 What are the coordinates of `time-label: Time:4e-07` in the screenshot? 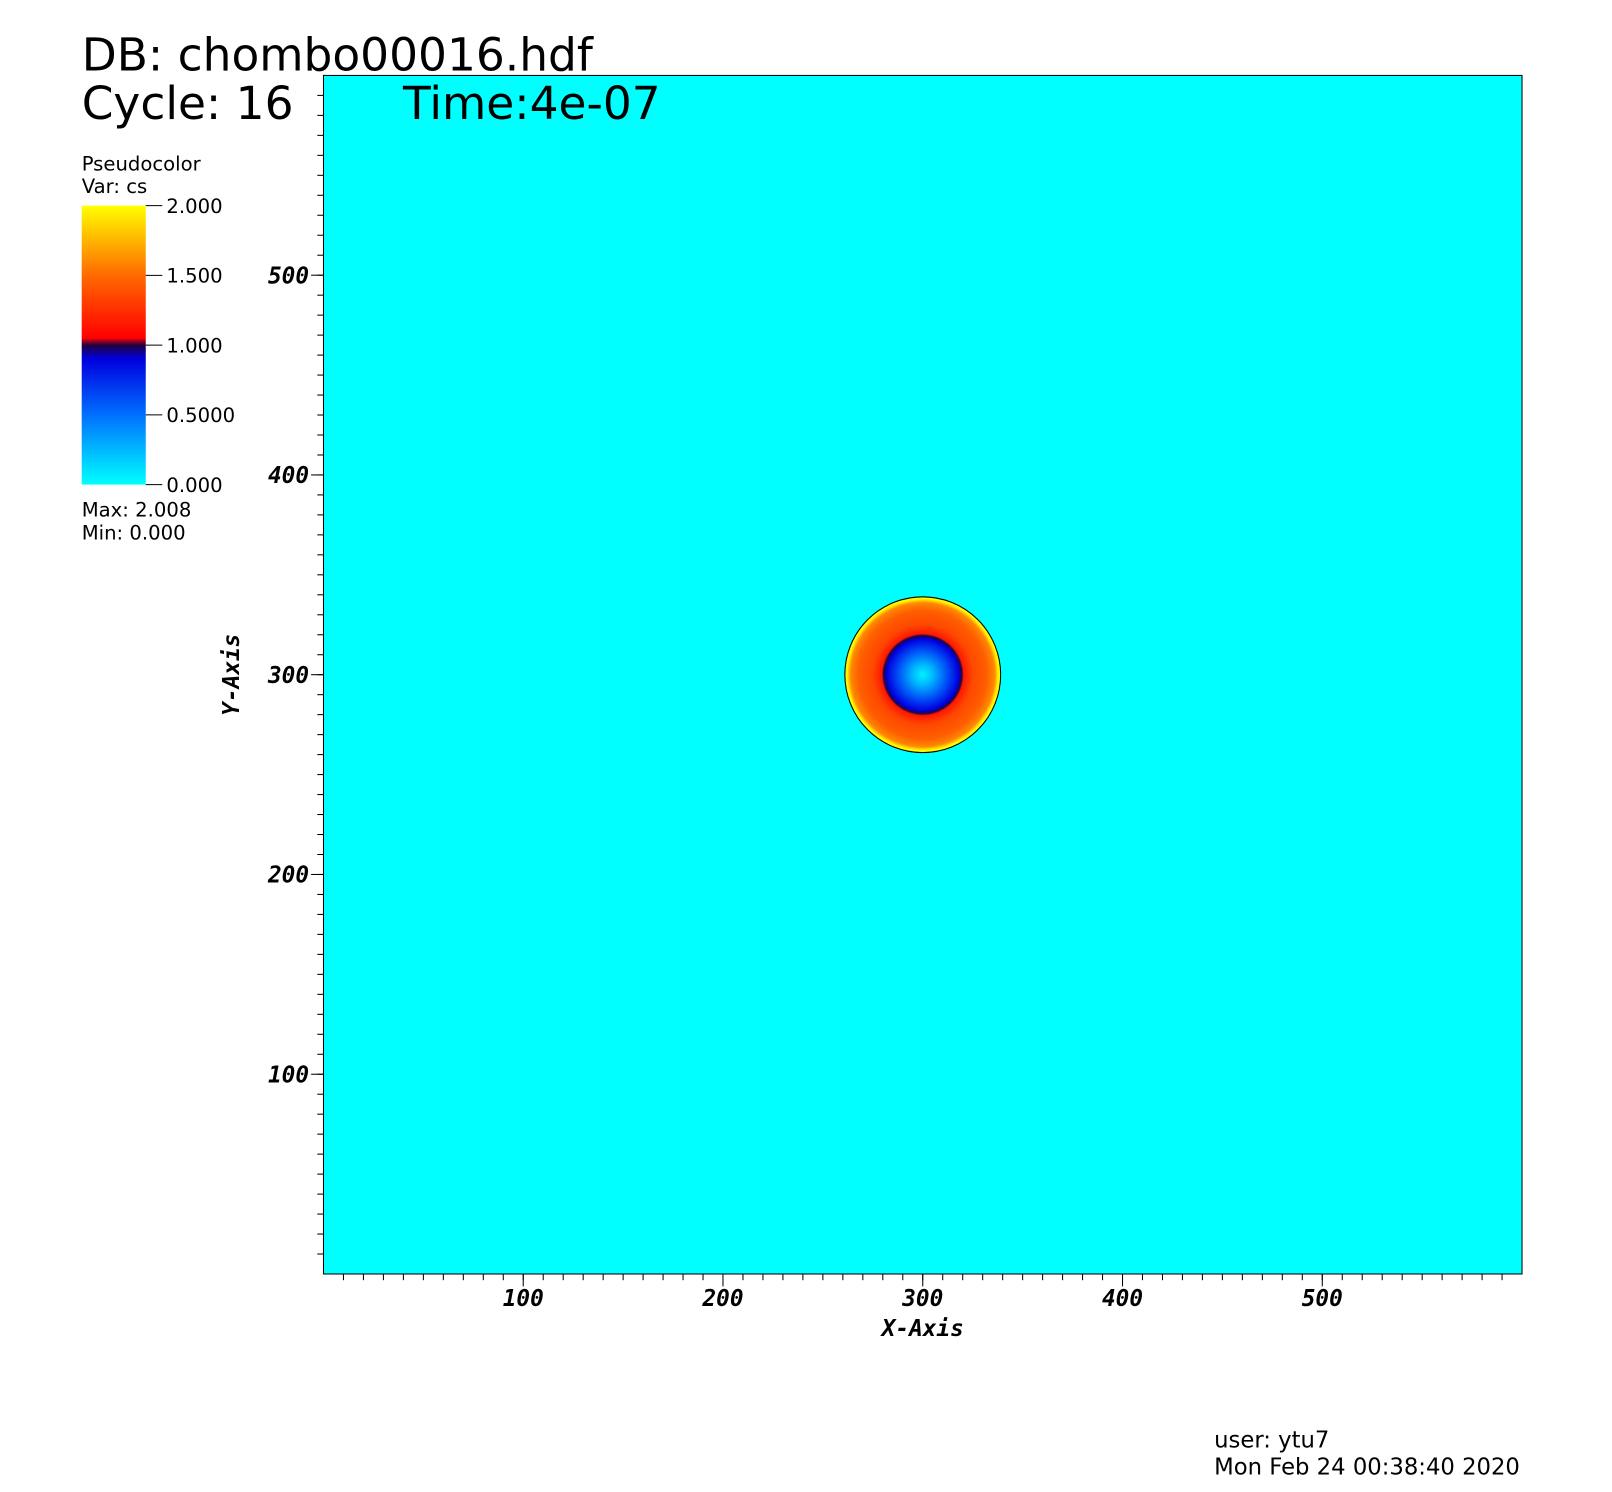 It's located at (531, 103).